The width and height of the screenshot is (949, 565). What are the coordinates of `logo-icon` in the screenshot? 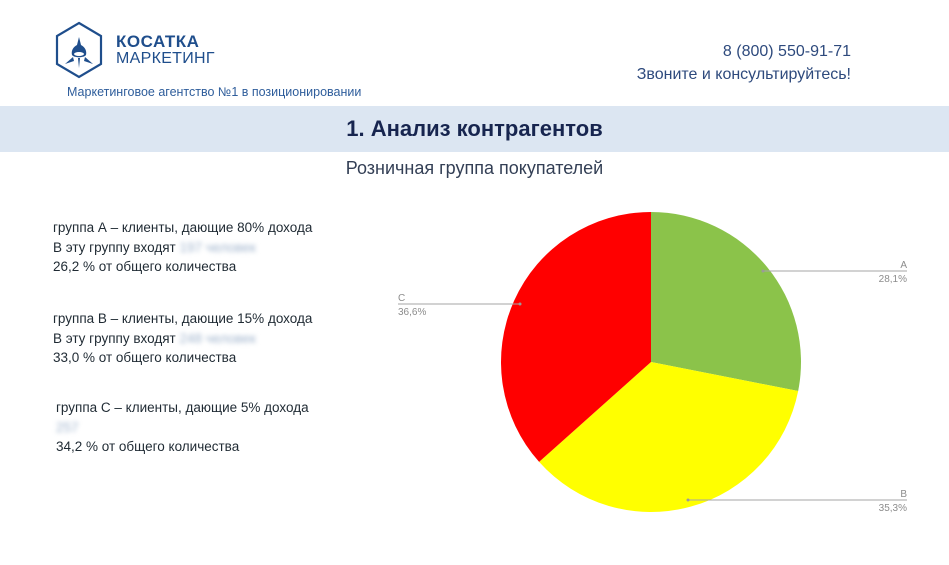 It's located at (79, 50).